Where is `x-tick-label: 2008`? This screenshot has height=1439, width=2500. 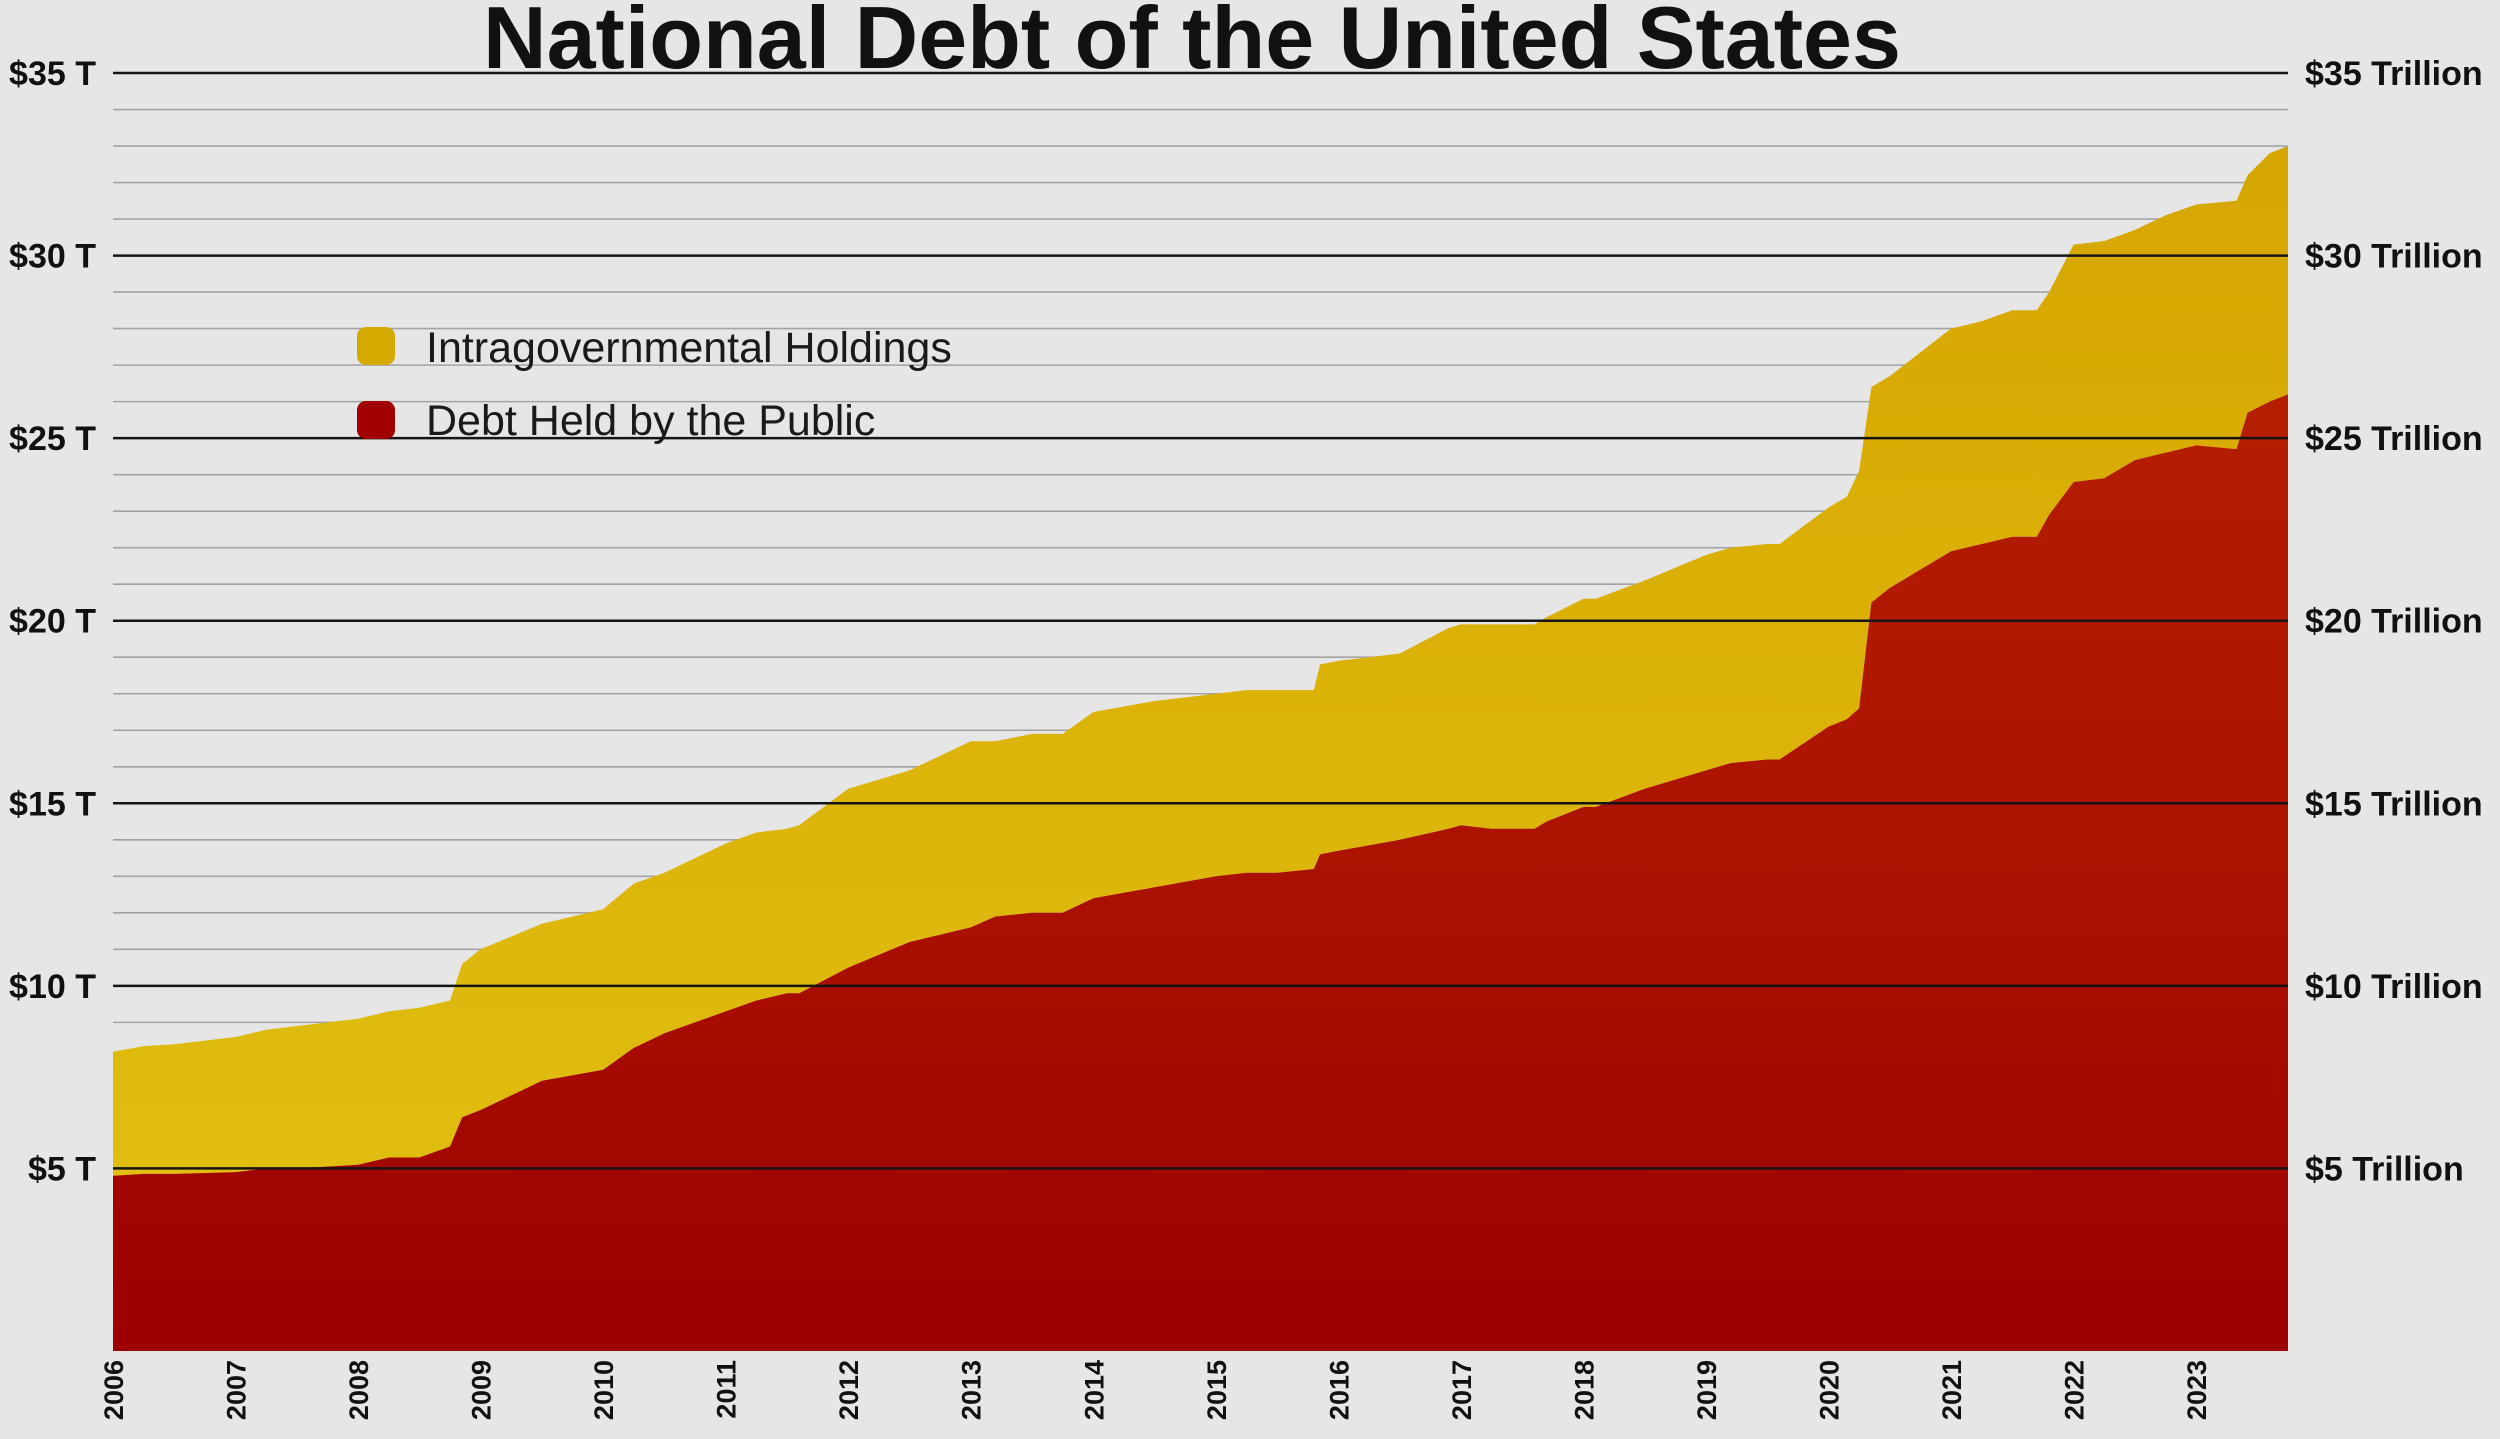 x-tick-label: 2008 is located at coordinates (359, 1390).